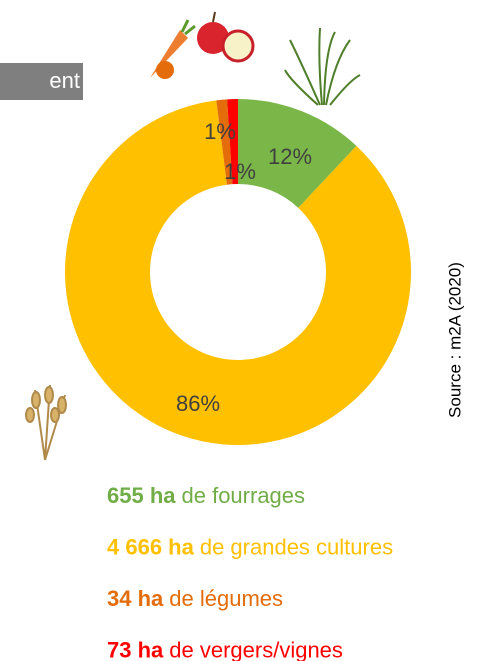 This screenshot has width=493, height=661. I want to click on apple-icon, so click(226, 37).